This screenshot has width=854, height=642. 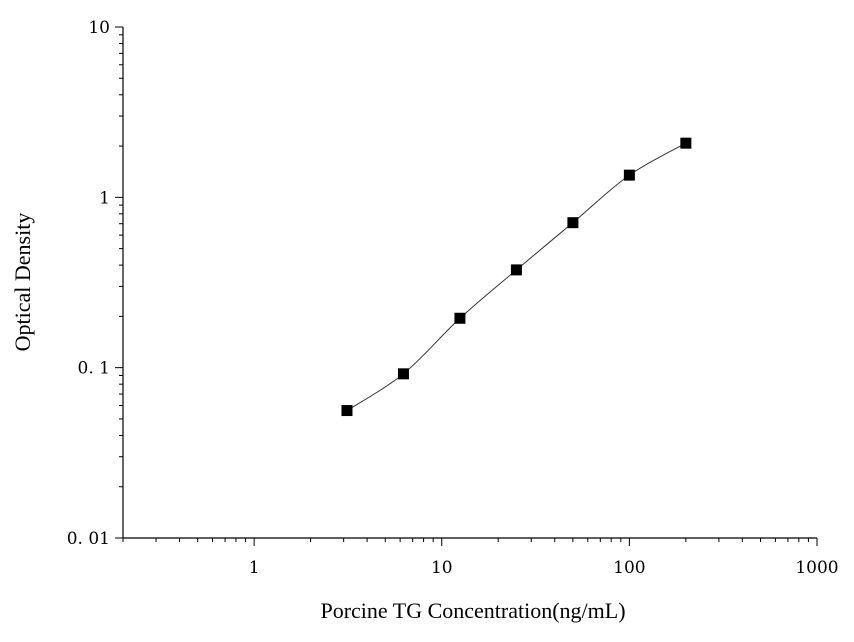 I want to click on y-axis-title: Optical Density, so click(x=22, y=282).